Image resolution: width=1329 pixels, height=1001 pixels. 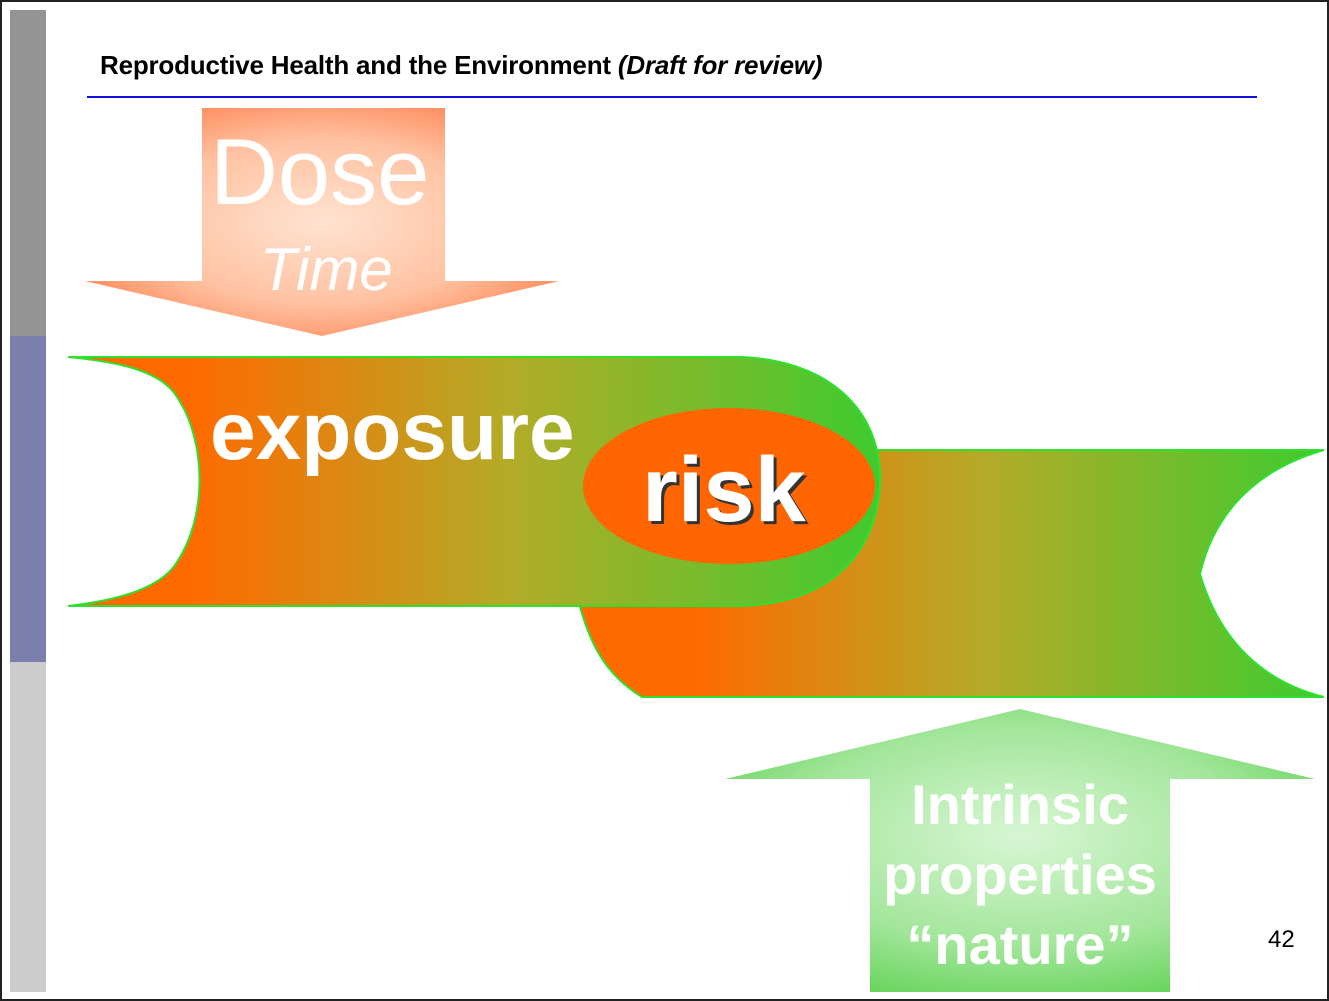 I want to click on time-label: Time, so click(x=326, y=269).